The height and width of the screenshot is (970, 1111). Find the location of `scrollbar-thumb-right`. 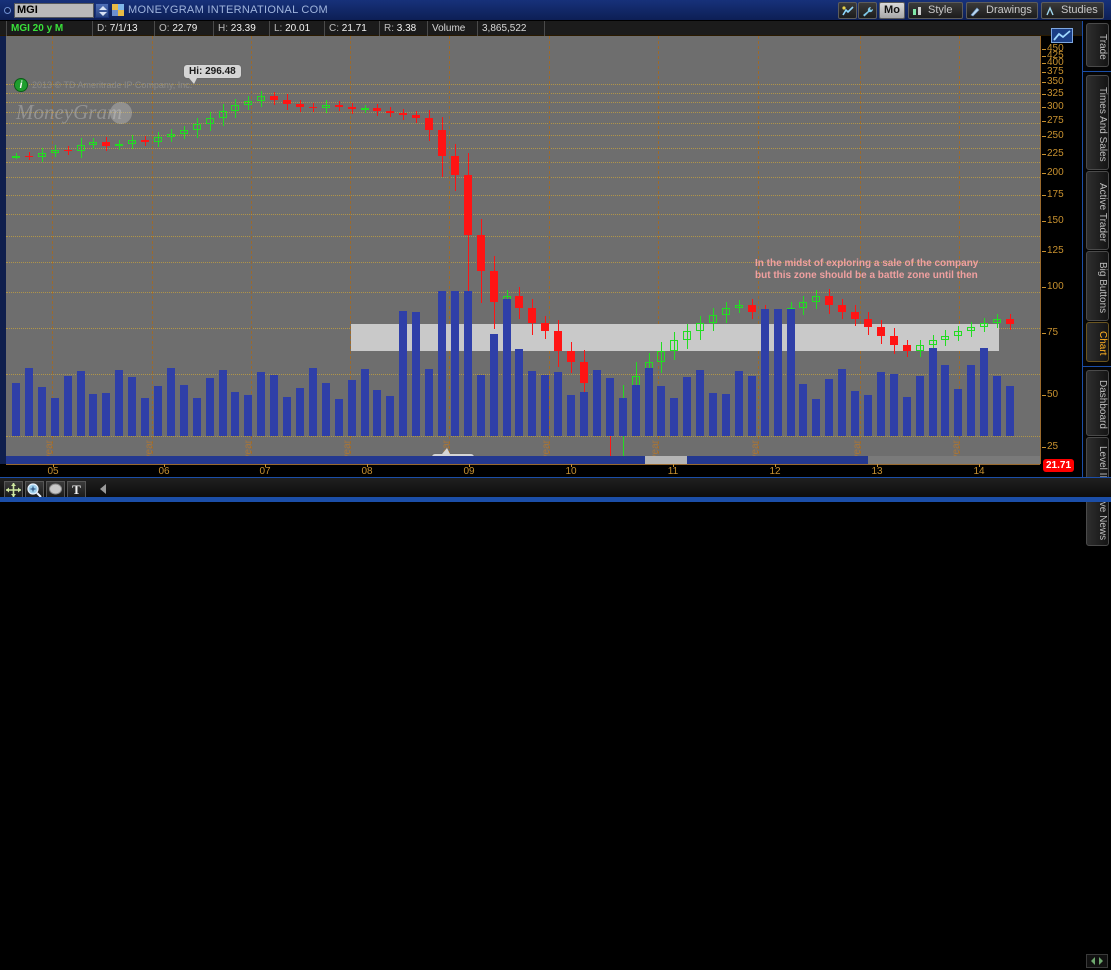

scrollbar-thumb-right is located at coordinates (777, 460).